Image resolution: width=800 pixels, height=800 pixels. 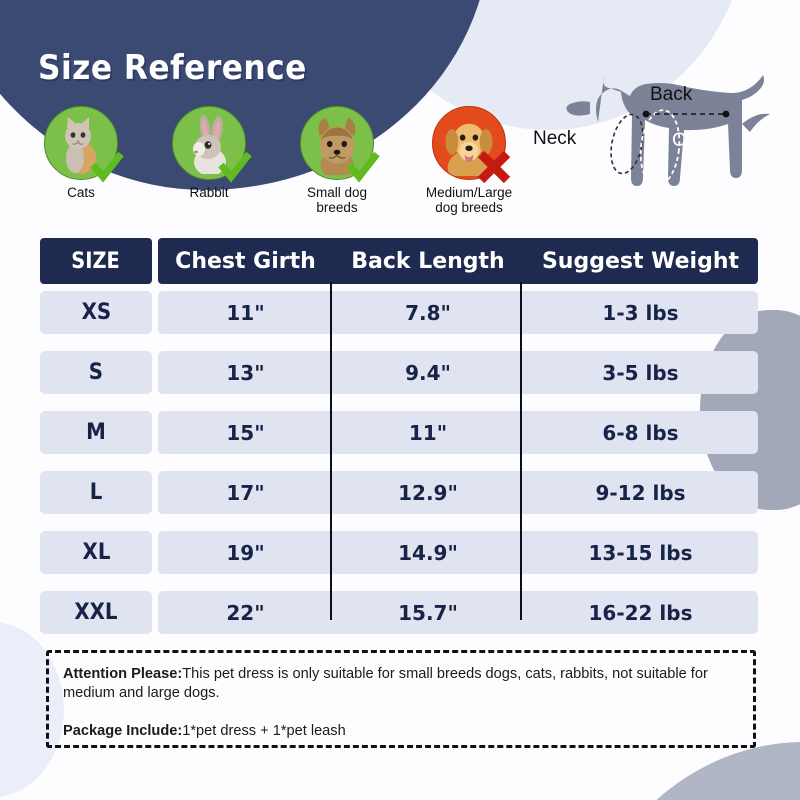 I want to click on cell-size: XS, so click(x=96, y=312).